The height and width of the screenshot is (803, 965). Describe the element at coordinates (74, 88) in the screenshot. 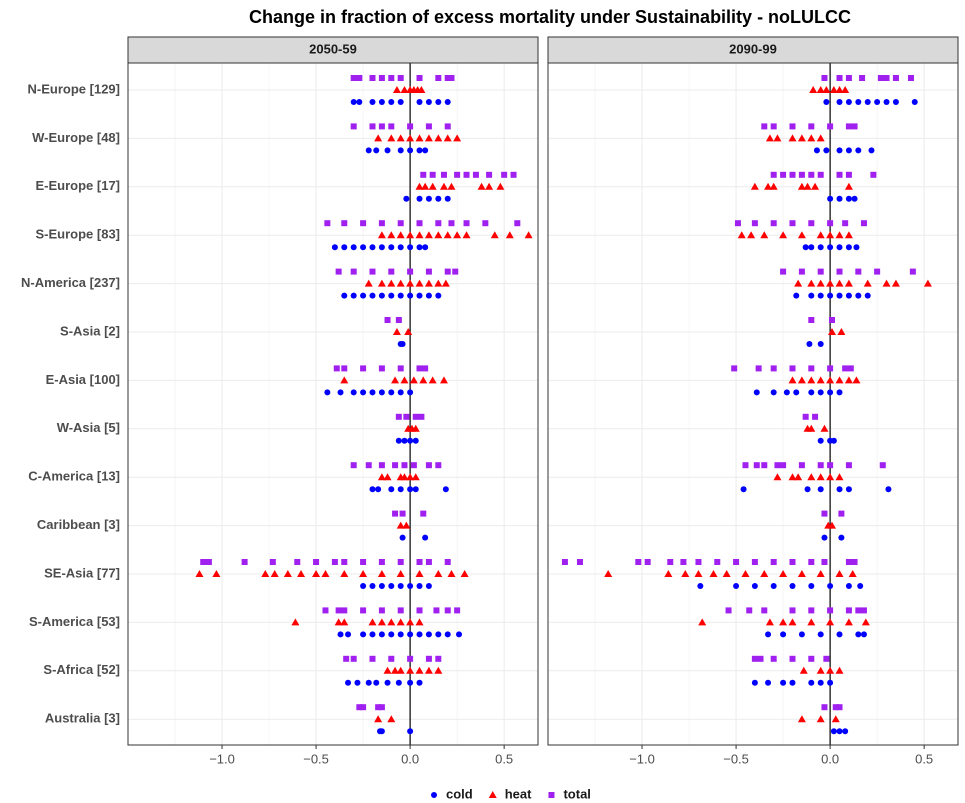

I see `y-tick-label: N-Europe [129]` at that location.